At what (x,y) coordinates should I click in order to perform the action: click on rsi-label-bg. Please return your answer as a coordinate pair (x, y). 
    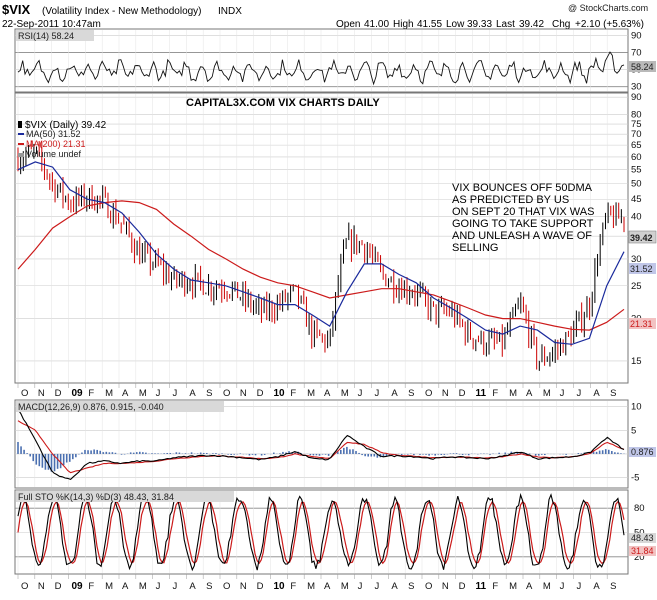
    Looking at the image, I should click on (55, 35).